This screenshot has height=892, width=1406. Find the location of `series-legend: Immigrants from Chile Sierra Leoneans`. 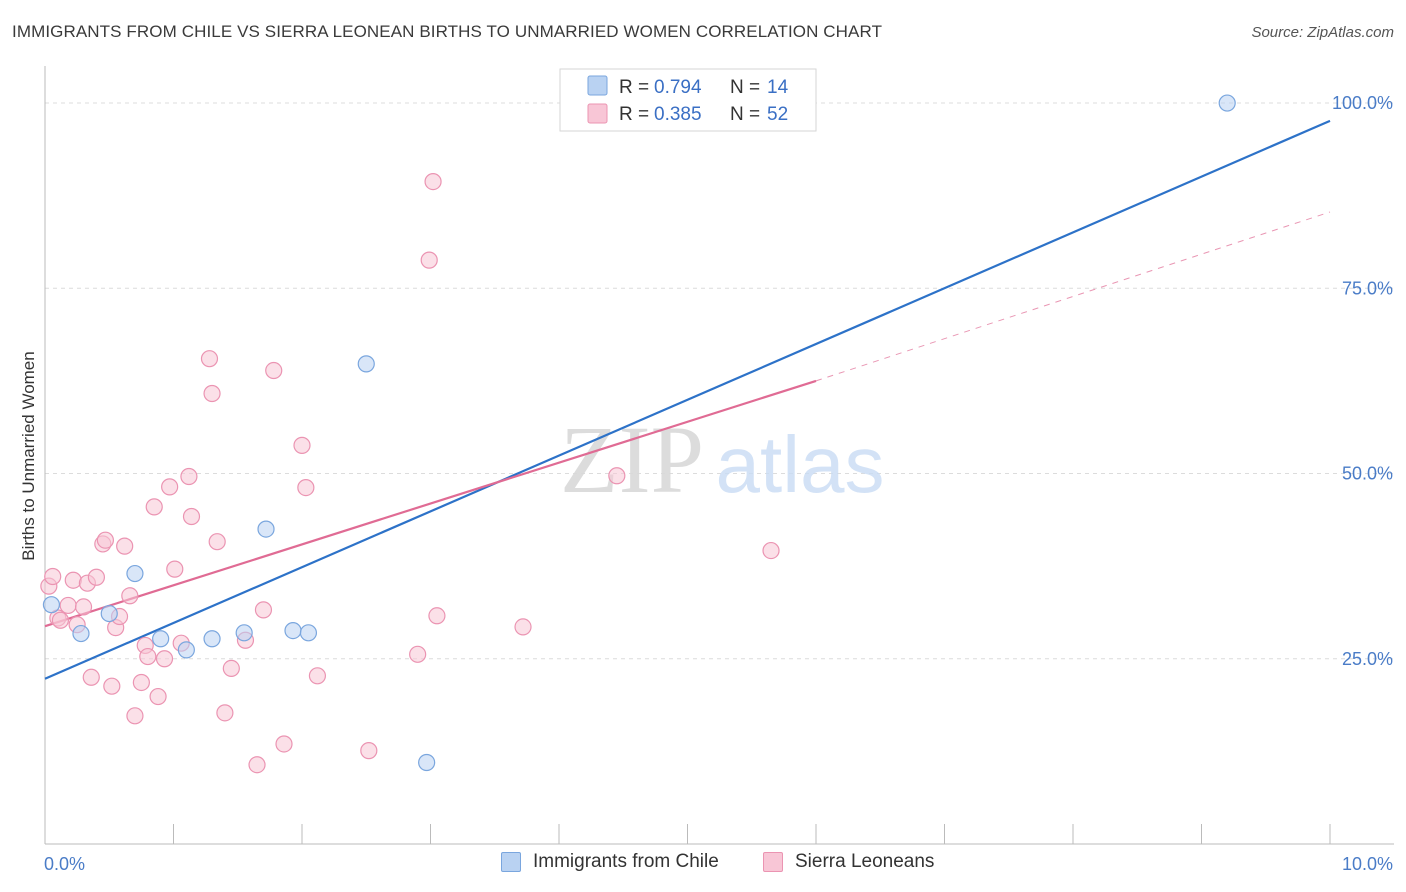

series-legend: Immigrants from Chile Sierra Leoneans is located at coordinates (703, 865).